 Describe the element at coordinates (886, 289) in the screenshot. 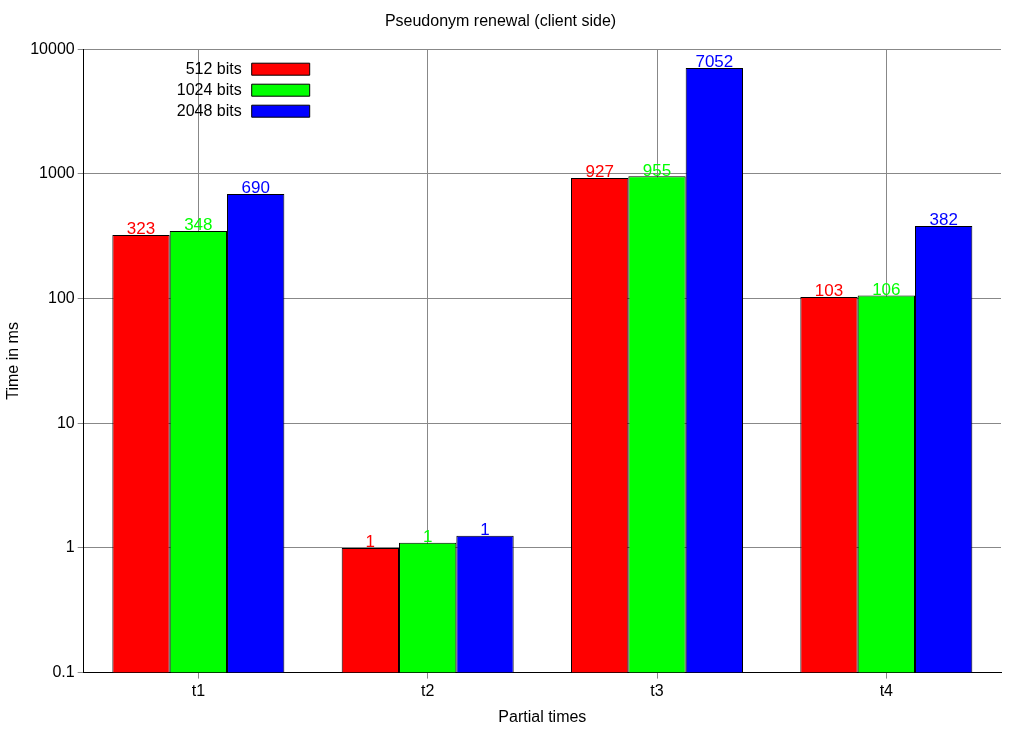

I see `data-label: 106` at that location.